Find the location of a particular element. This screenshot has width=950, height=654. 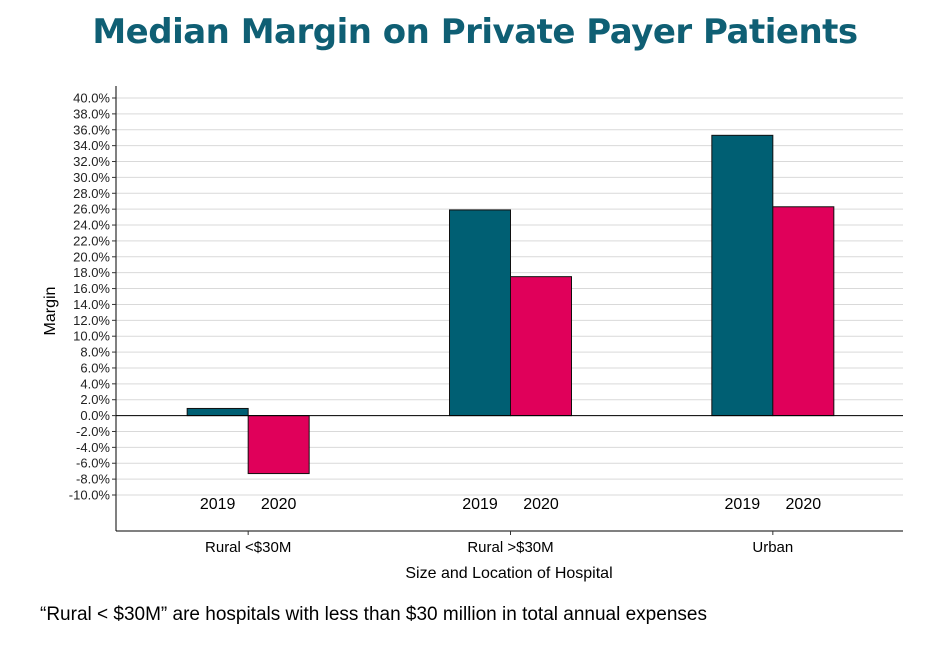

x-axis-label: Size and Location of Hospital is located at coordinates (508, 573).